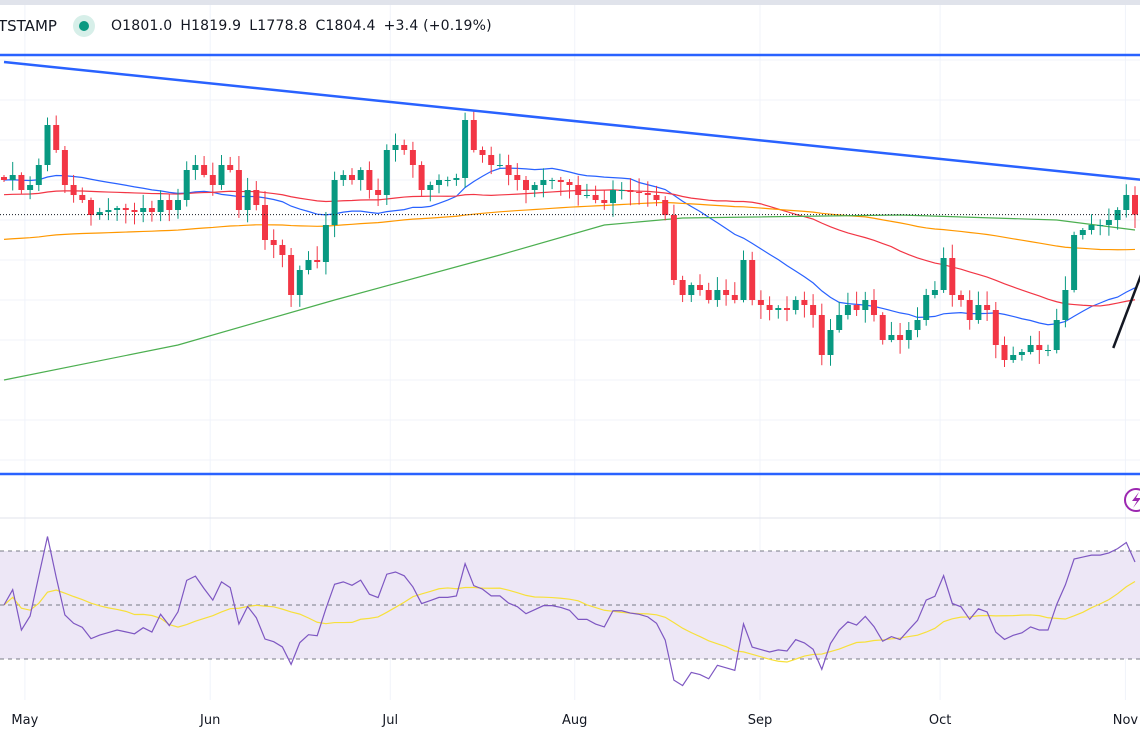 The image size is (1140, 735). I want to click on symbol-name: TSTAMP, so click(28, 26).